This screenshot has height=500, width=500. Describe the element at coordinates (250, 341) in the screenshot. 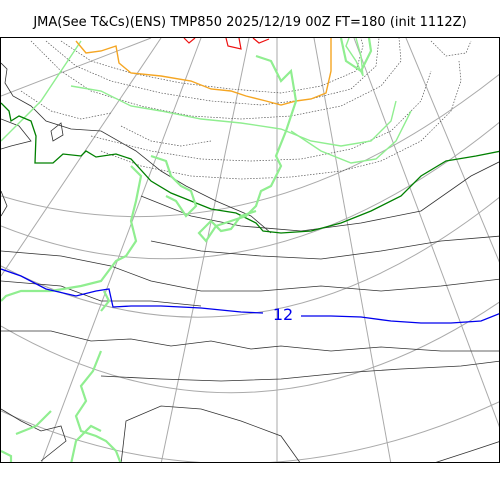

I see `coastline-korea` at that location.